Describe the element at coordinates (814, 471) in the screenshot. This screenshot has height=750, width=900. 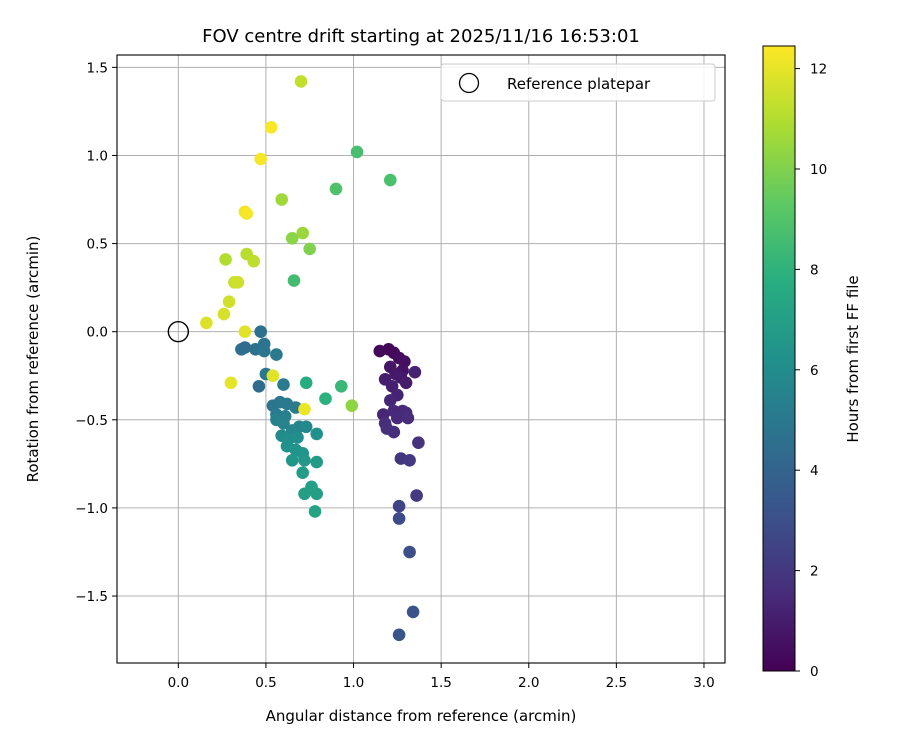
I see `colorbar-tick-label: 4` at that location.